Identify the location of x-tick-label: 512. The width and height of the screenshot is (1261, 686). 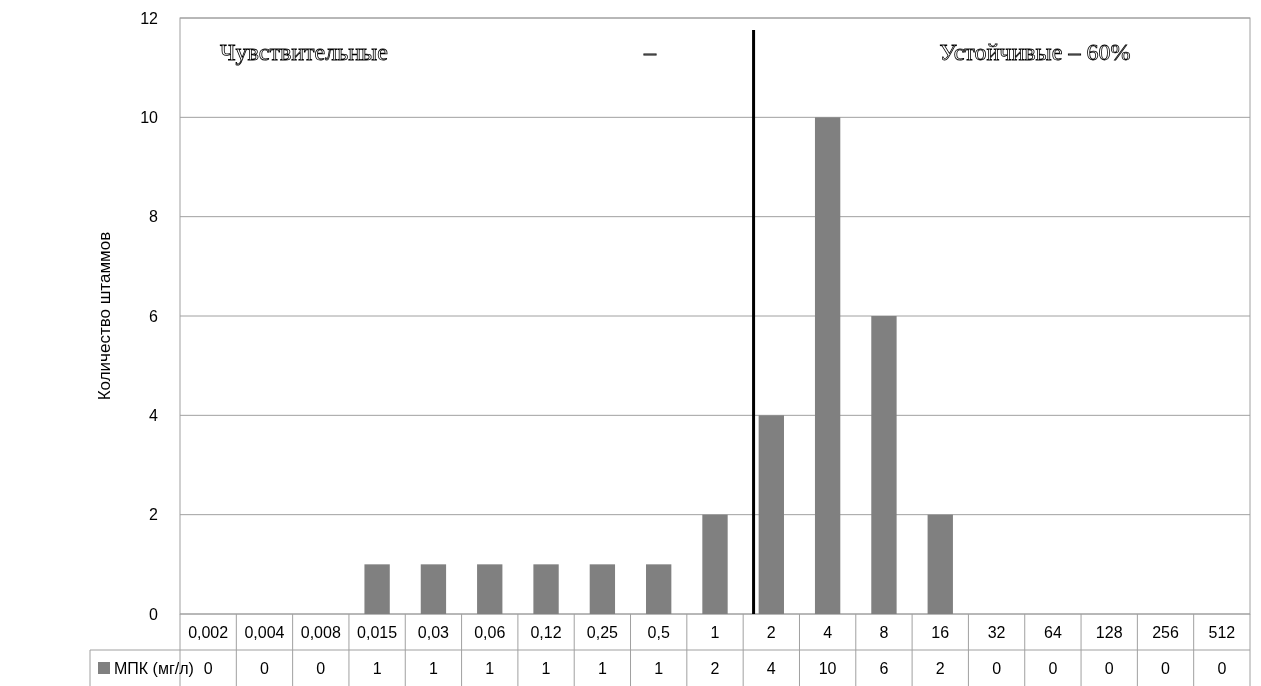
(1222, 632).